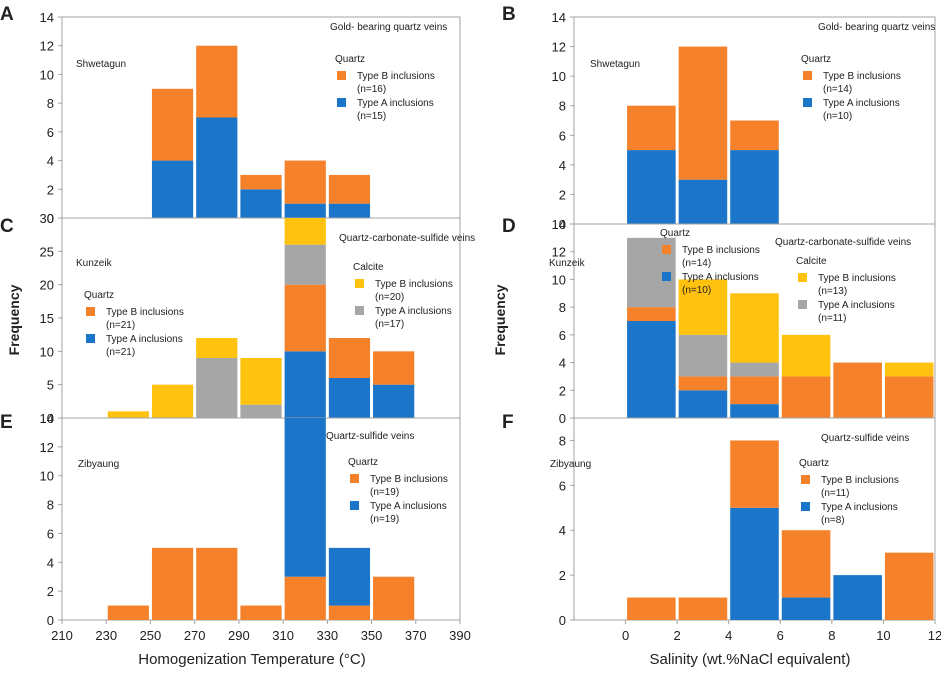  What do you see at coordinates (47, 318) in the screenshot?
I see `y-tick-label: 15` at bounding box center [47, 318].